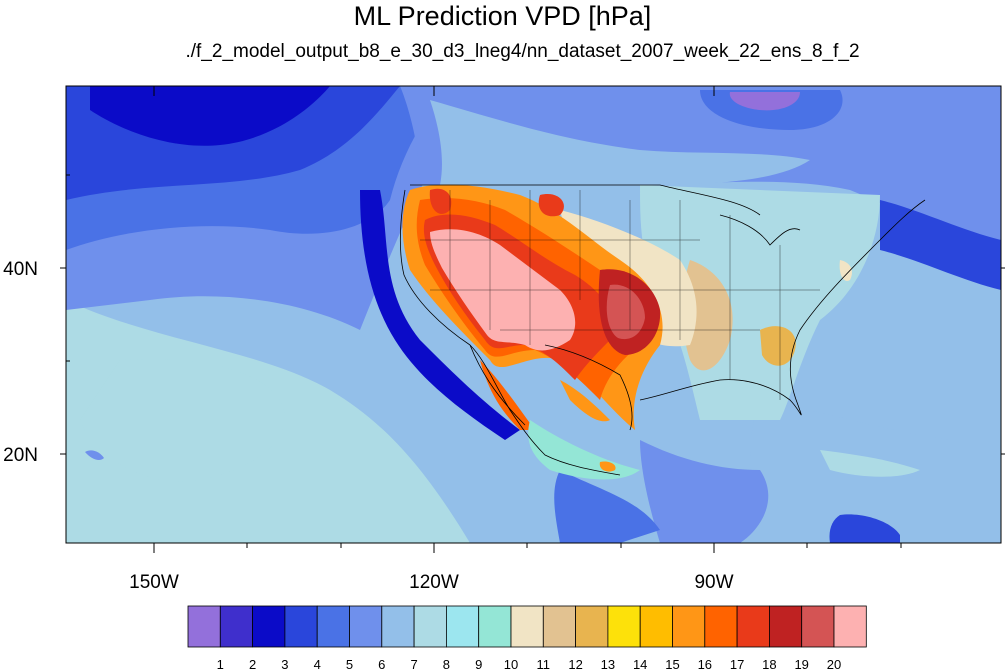 The image size is (1005, 672). I want to click on colorbar-label: 19, so click(801, 664).